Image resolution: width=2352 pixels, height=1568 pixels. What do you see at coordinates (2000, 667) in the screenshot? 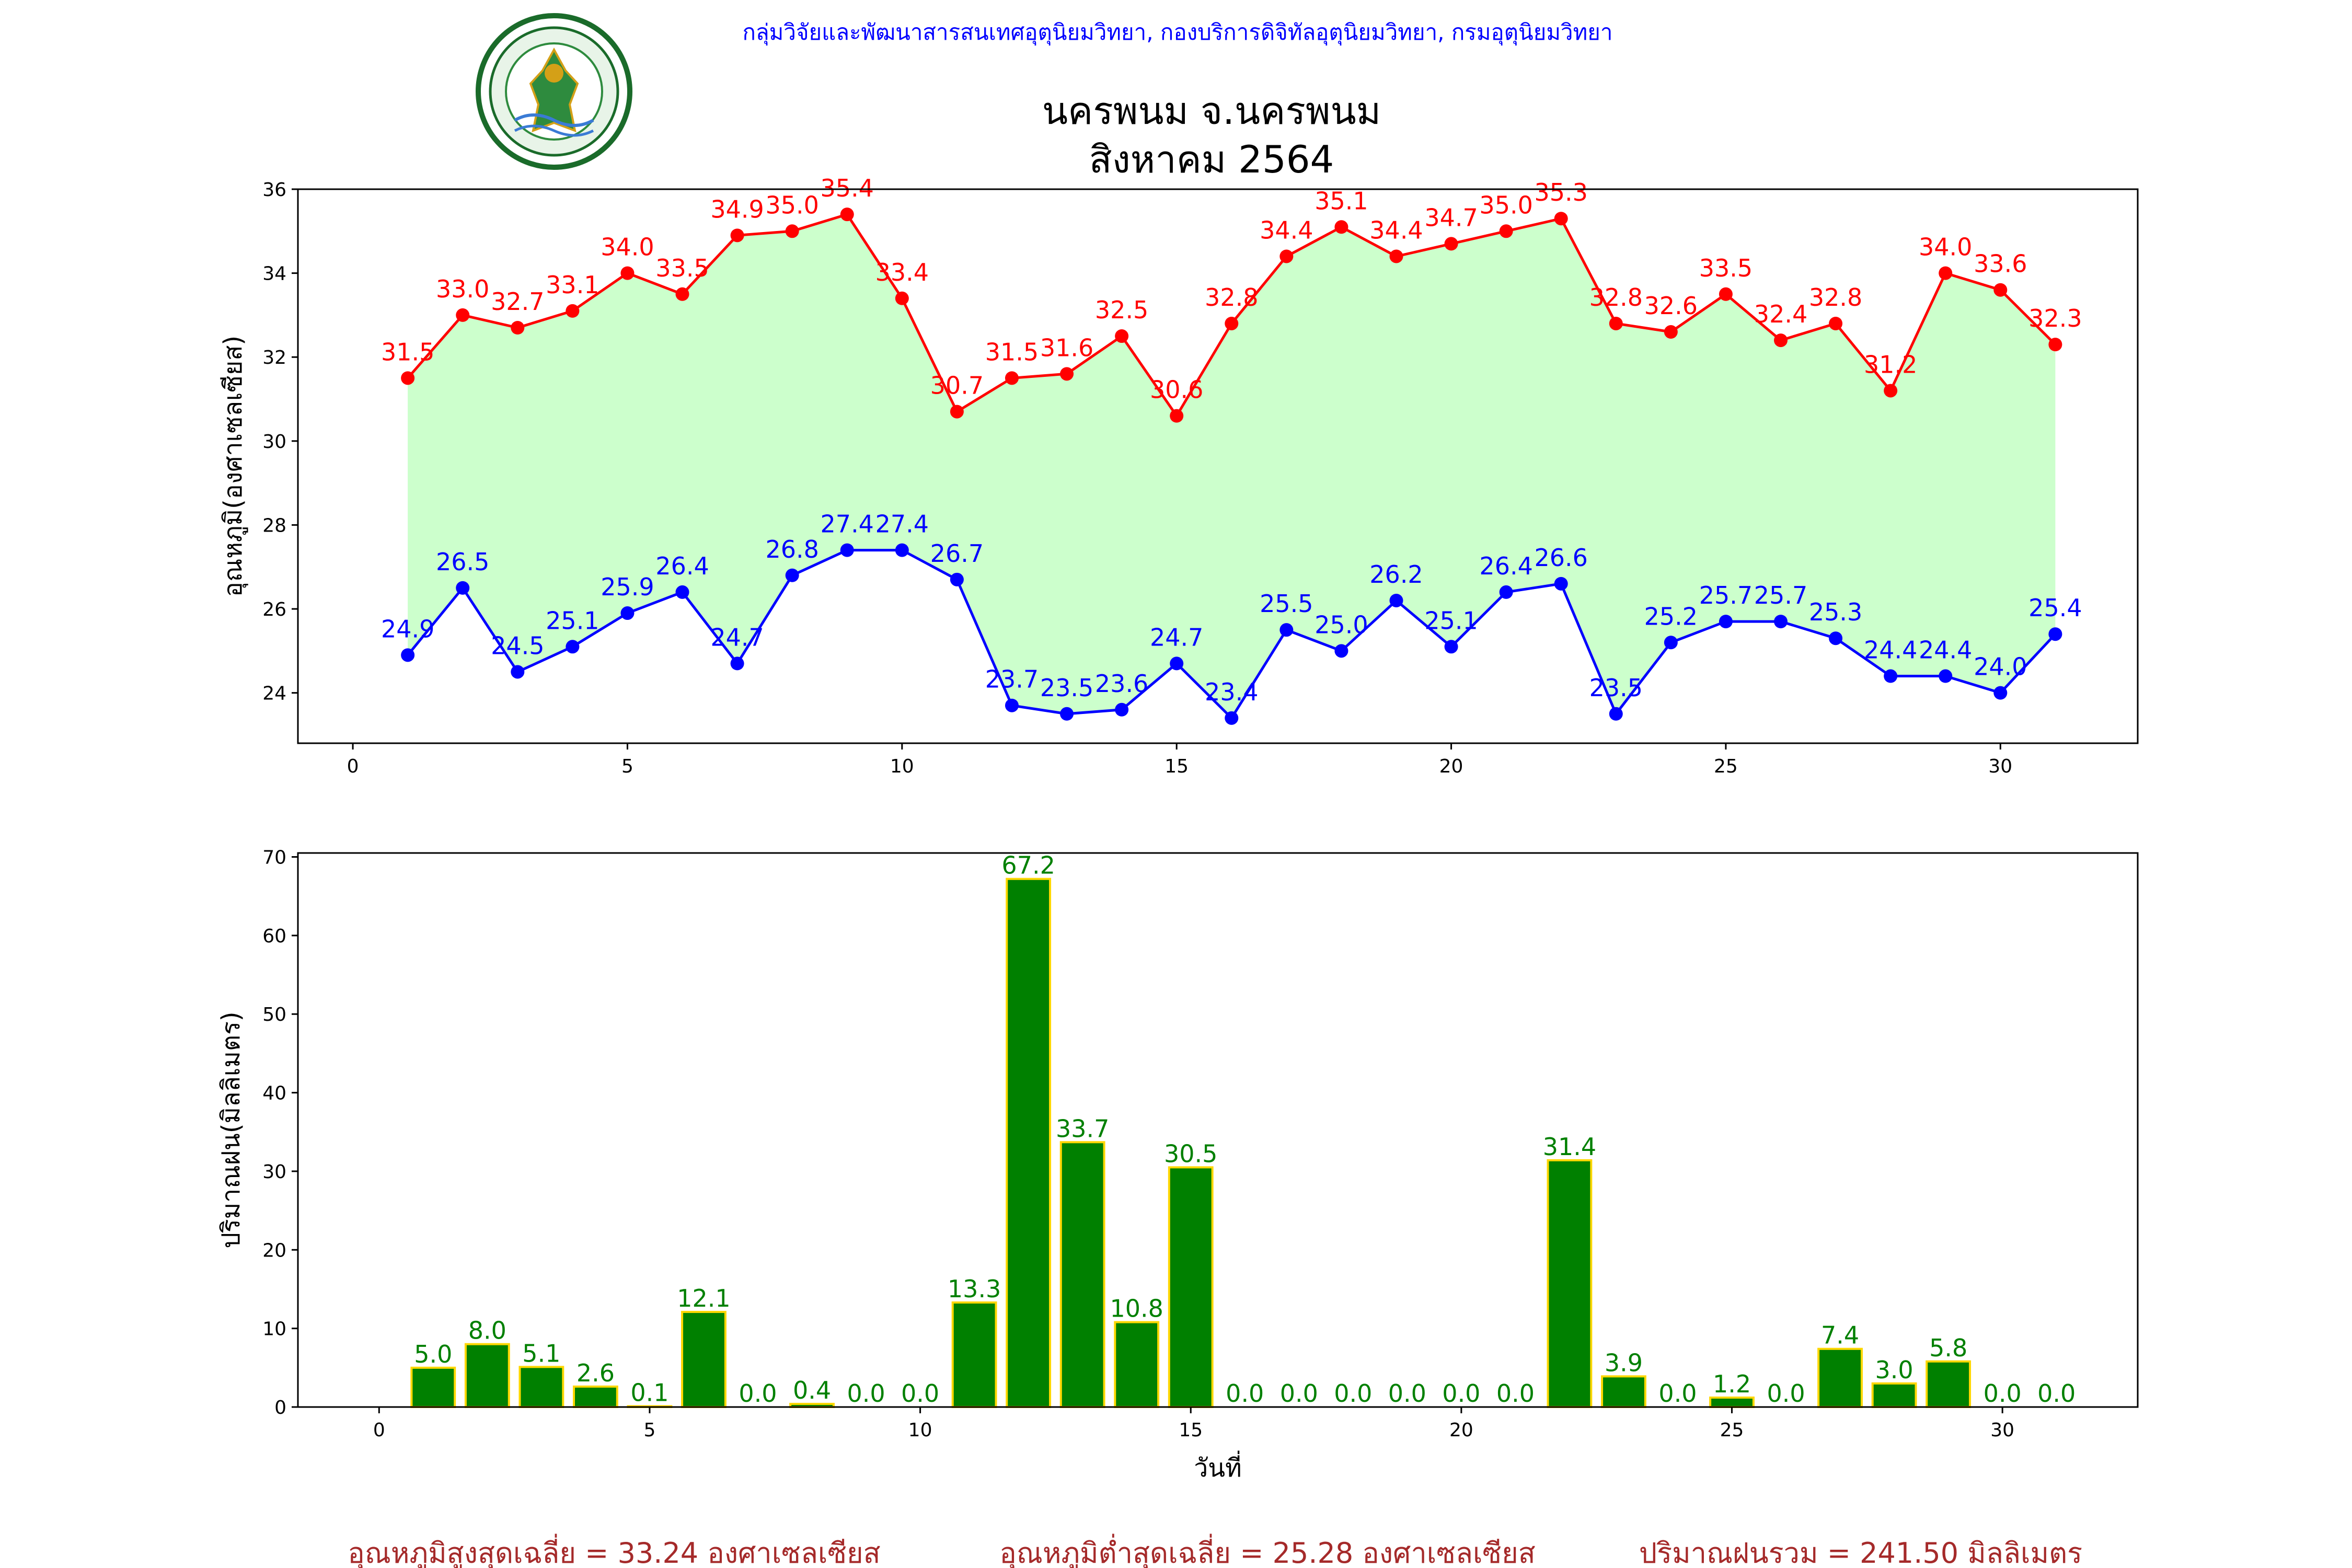
I see `min-temp-data-label: 24.0` at bounding box center [2000, 667].